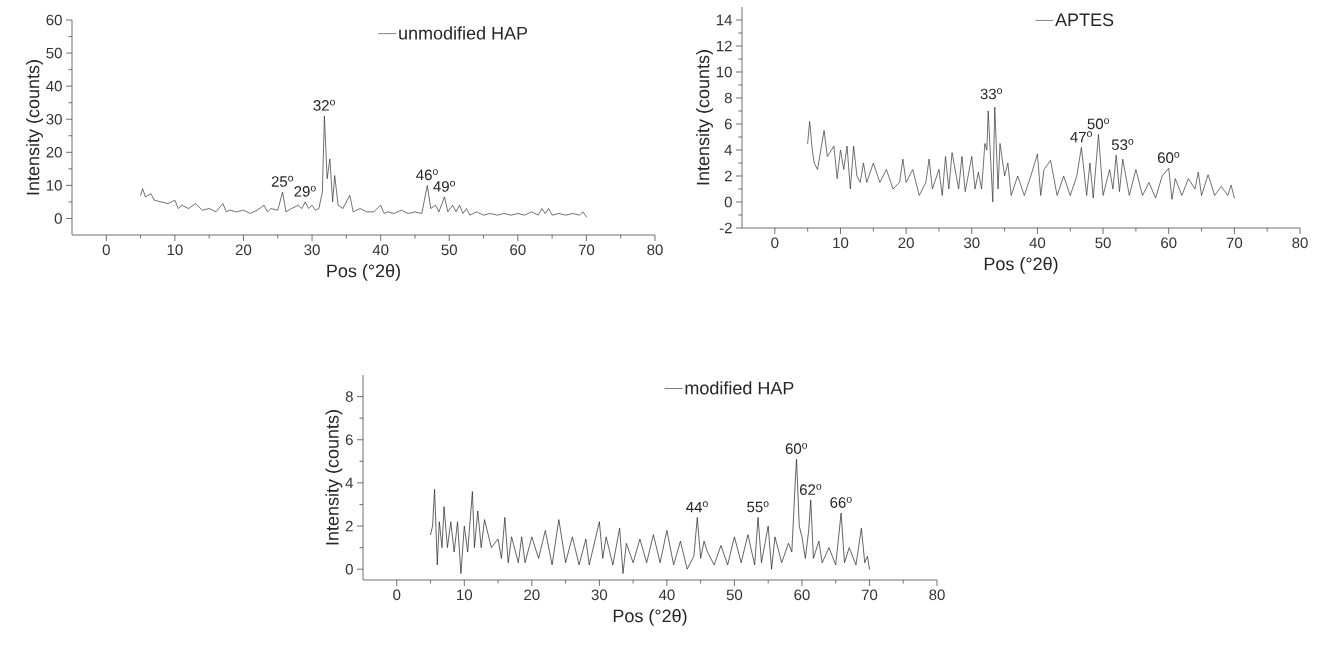  I want to click on annotation: 50$^{o}$, so click(1098, 124).